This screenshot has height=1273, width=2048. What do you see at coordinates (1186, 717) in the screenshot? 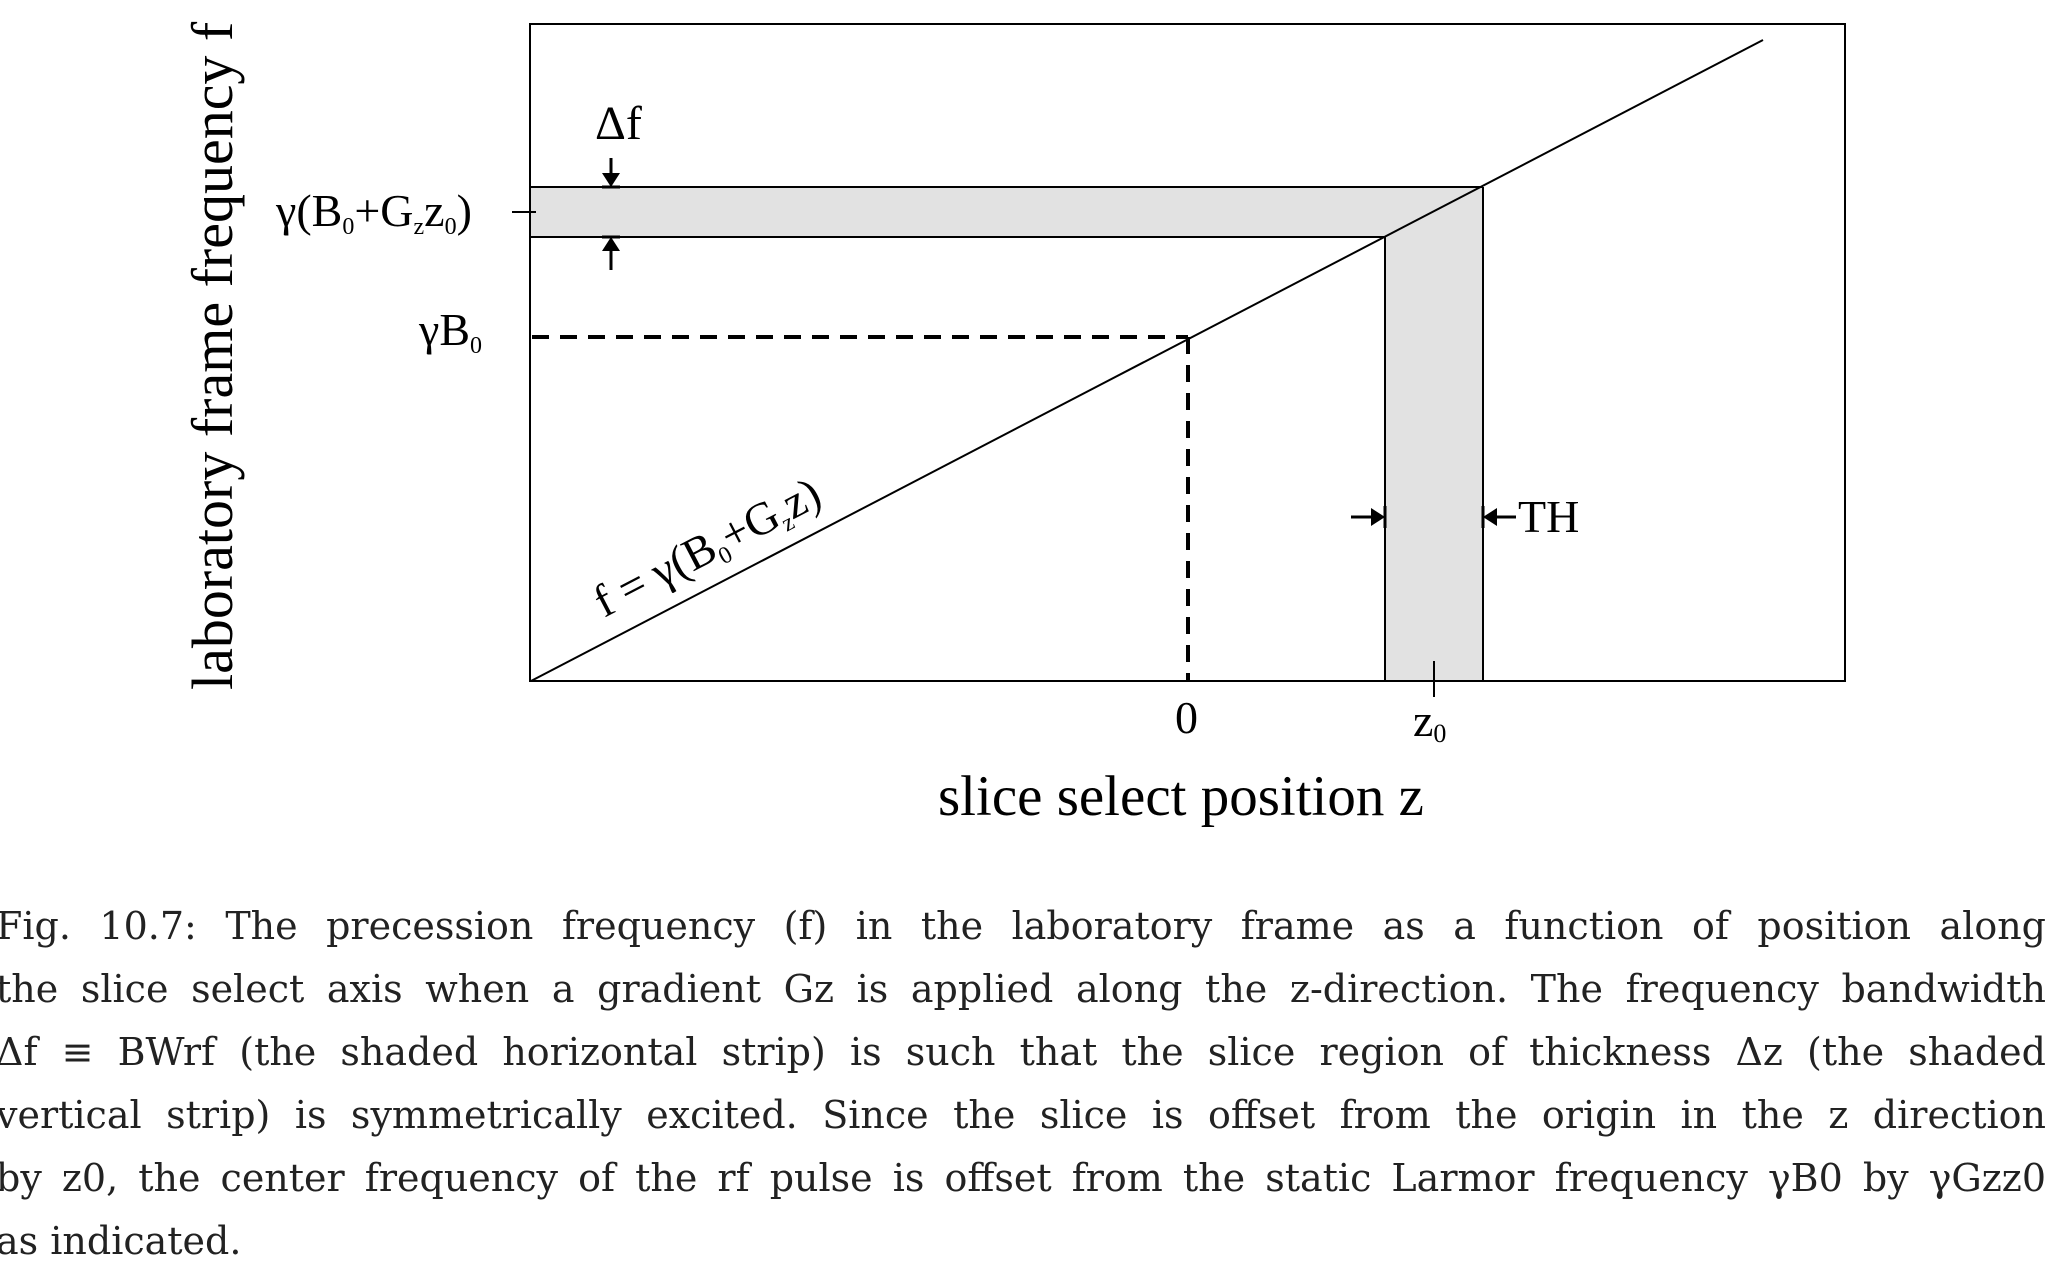
I see `tick-zero-label: 0` at bounding box center [1186, 717].